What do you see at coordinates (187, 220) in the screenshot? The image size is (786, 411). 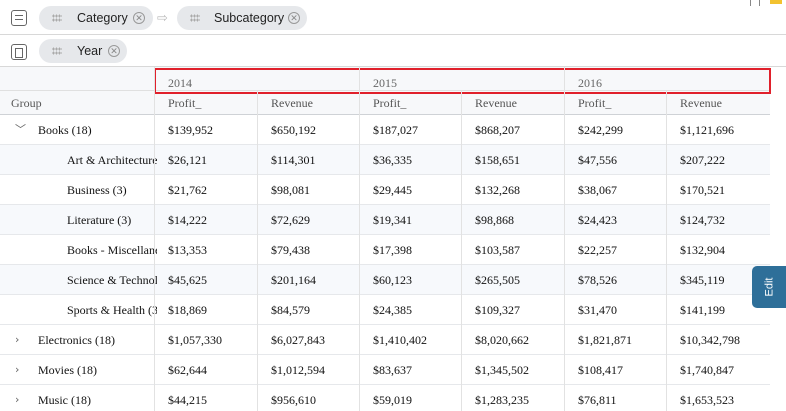 I see `value-cell: $14,222` at bounding box center [187, 220].